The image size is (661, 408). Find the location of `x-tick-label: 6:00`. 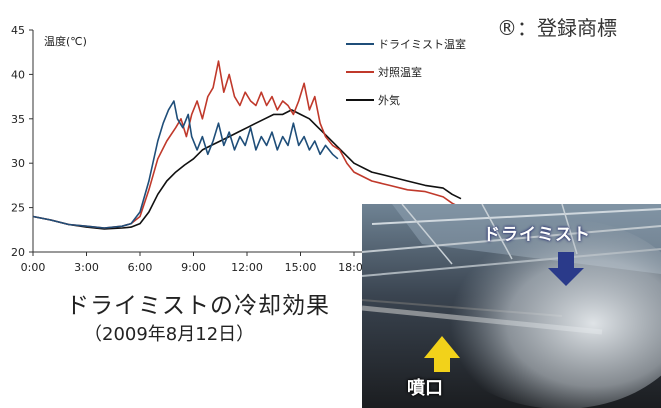

x-tick-label: 6:00 is located at coordinates (140, 267).